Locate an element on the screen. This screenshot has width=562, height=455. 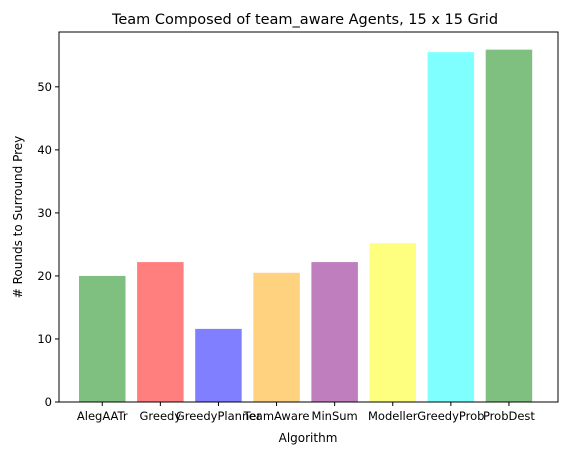
bar-greedy is located at coordinates (160, 332).